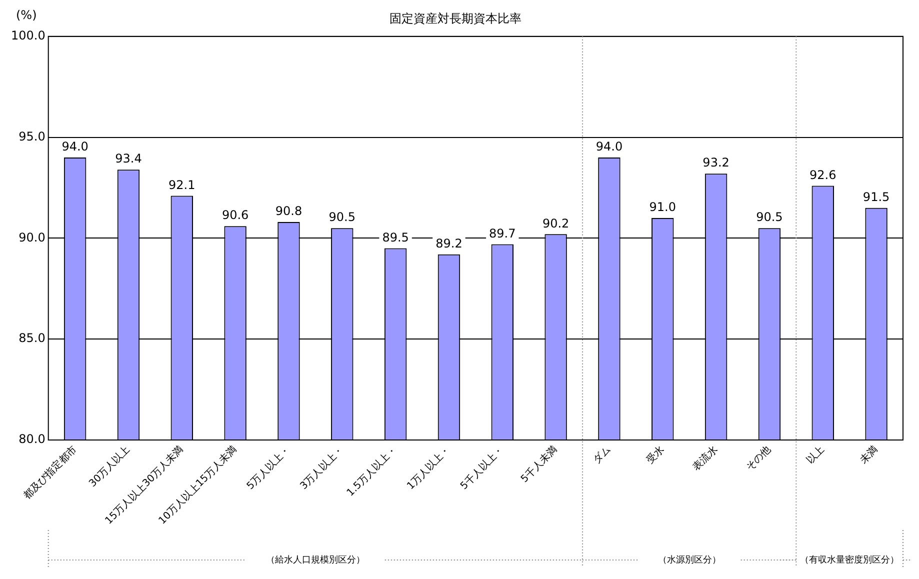 This screenshot has height=579, width=919. Describe the element at coordinates (705, 459) in the screenshot. I see `x-tick-label: 表流水` at that location.